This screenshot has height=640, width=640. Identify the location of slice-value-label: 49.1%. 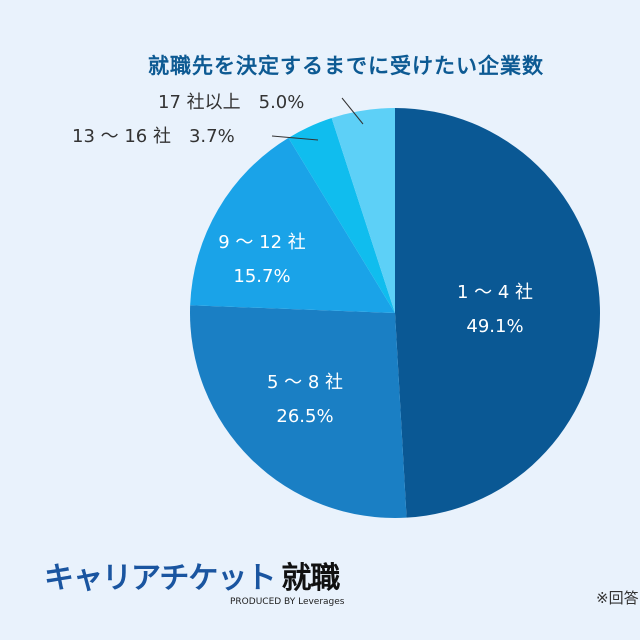
(494, 326).